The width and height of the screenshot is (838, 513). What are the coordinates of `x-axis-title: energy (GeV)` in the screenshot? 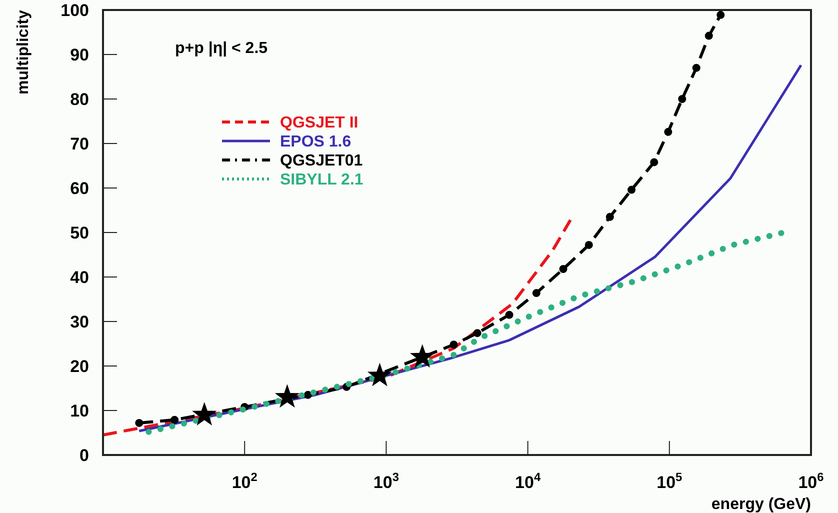 It's located at (761, 504).